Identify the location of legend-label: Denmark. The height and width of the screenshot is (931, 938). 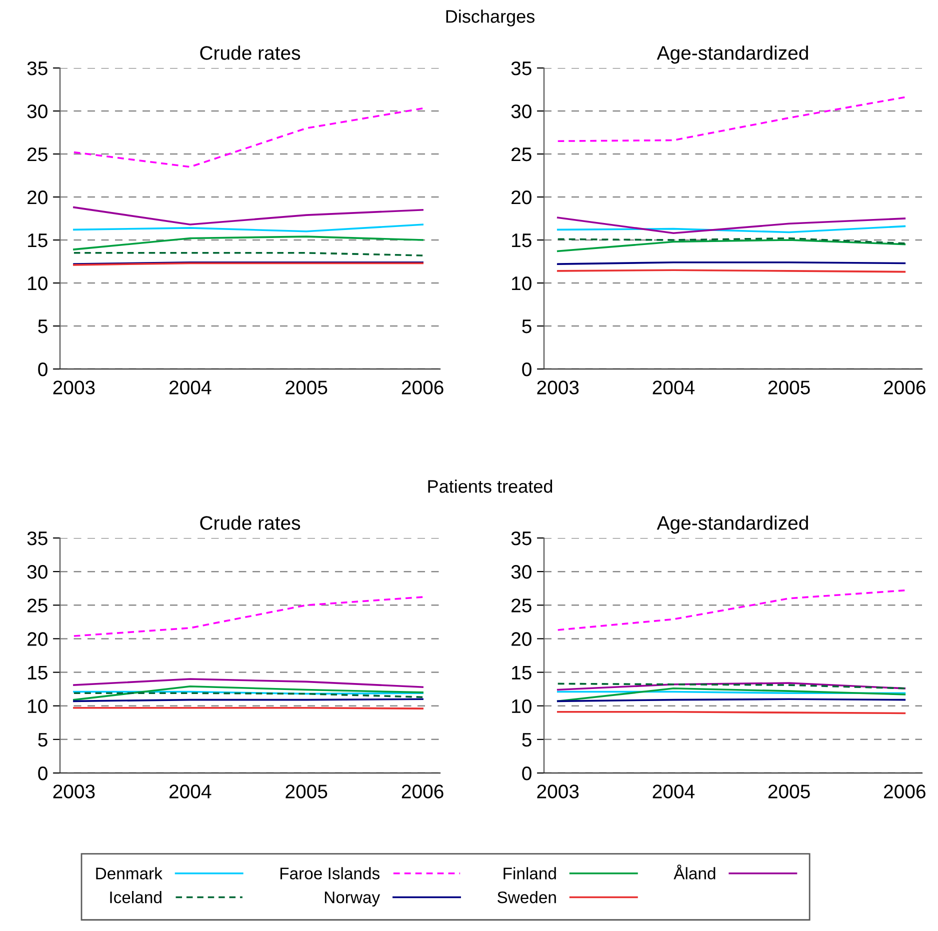
(129, 873).